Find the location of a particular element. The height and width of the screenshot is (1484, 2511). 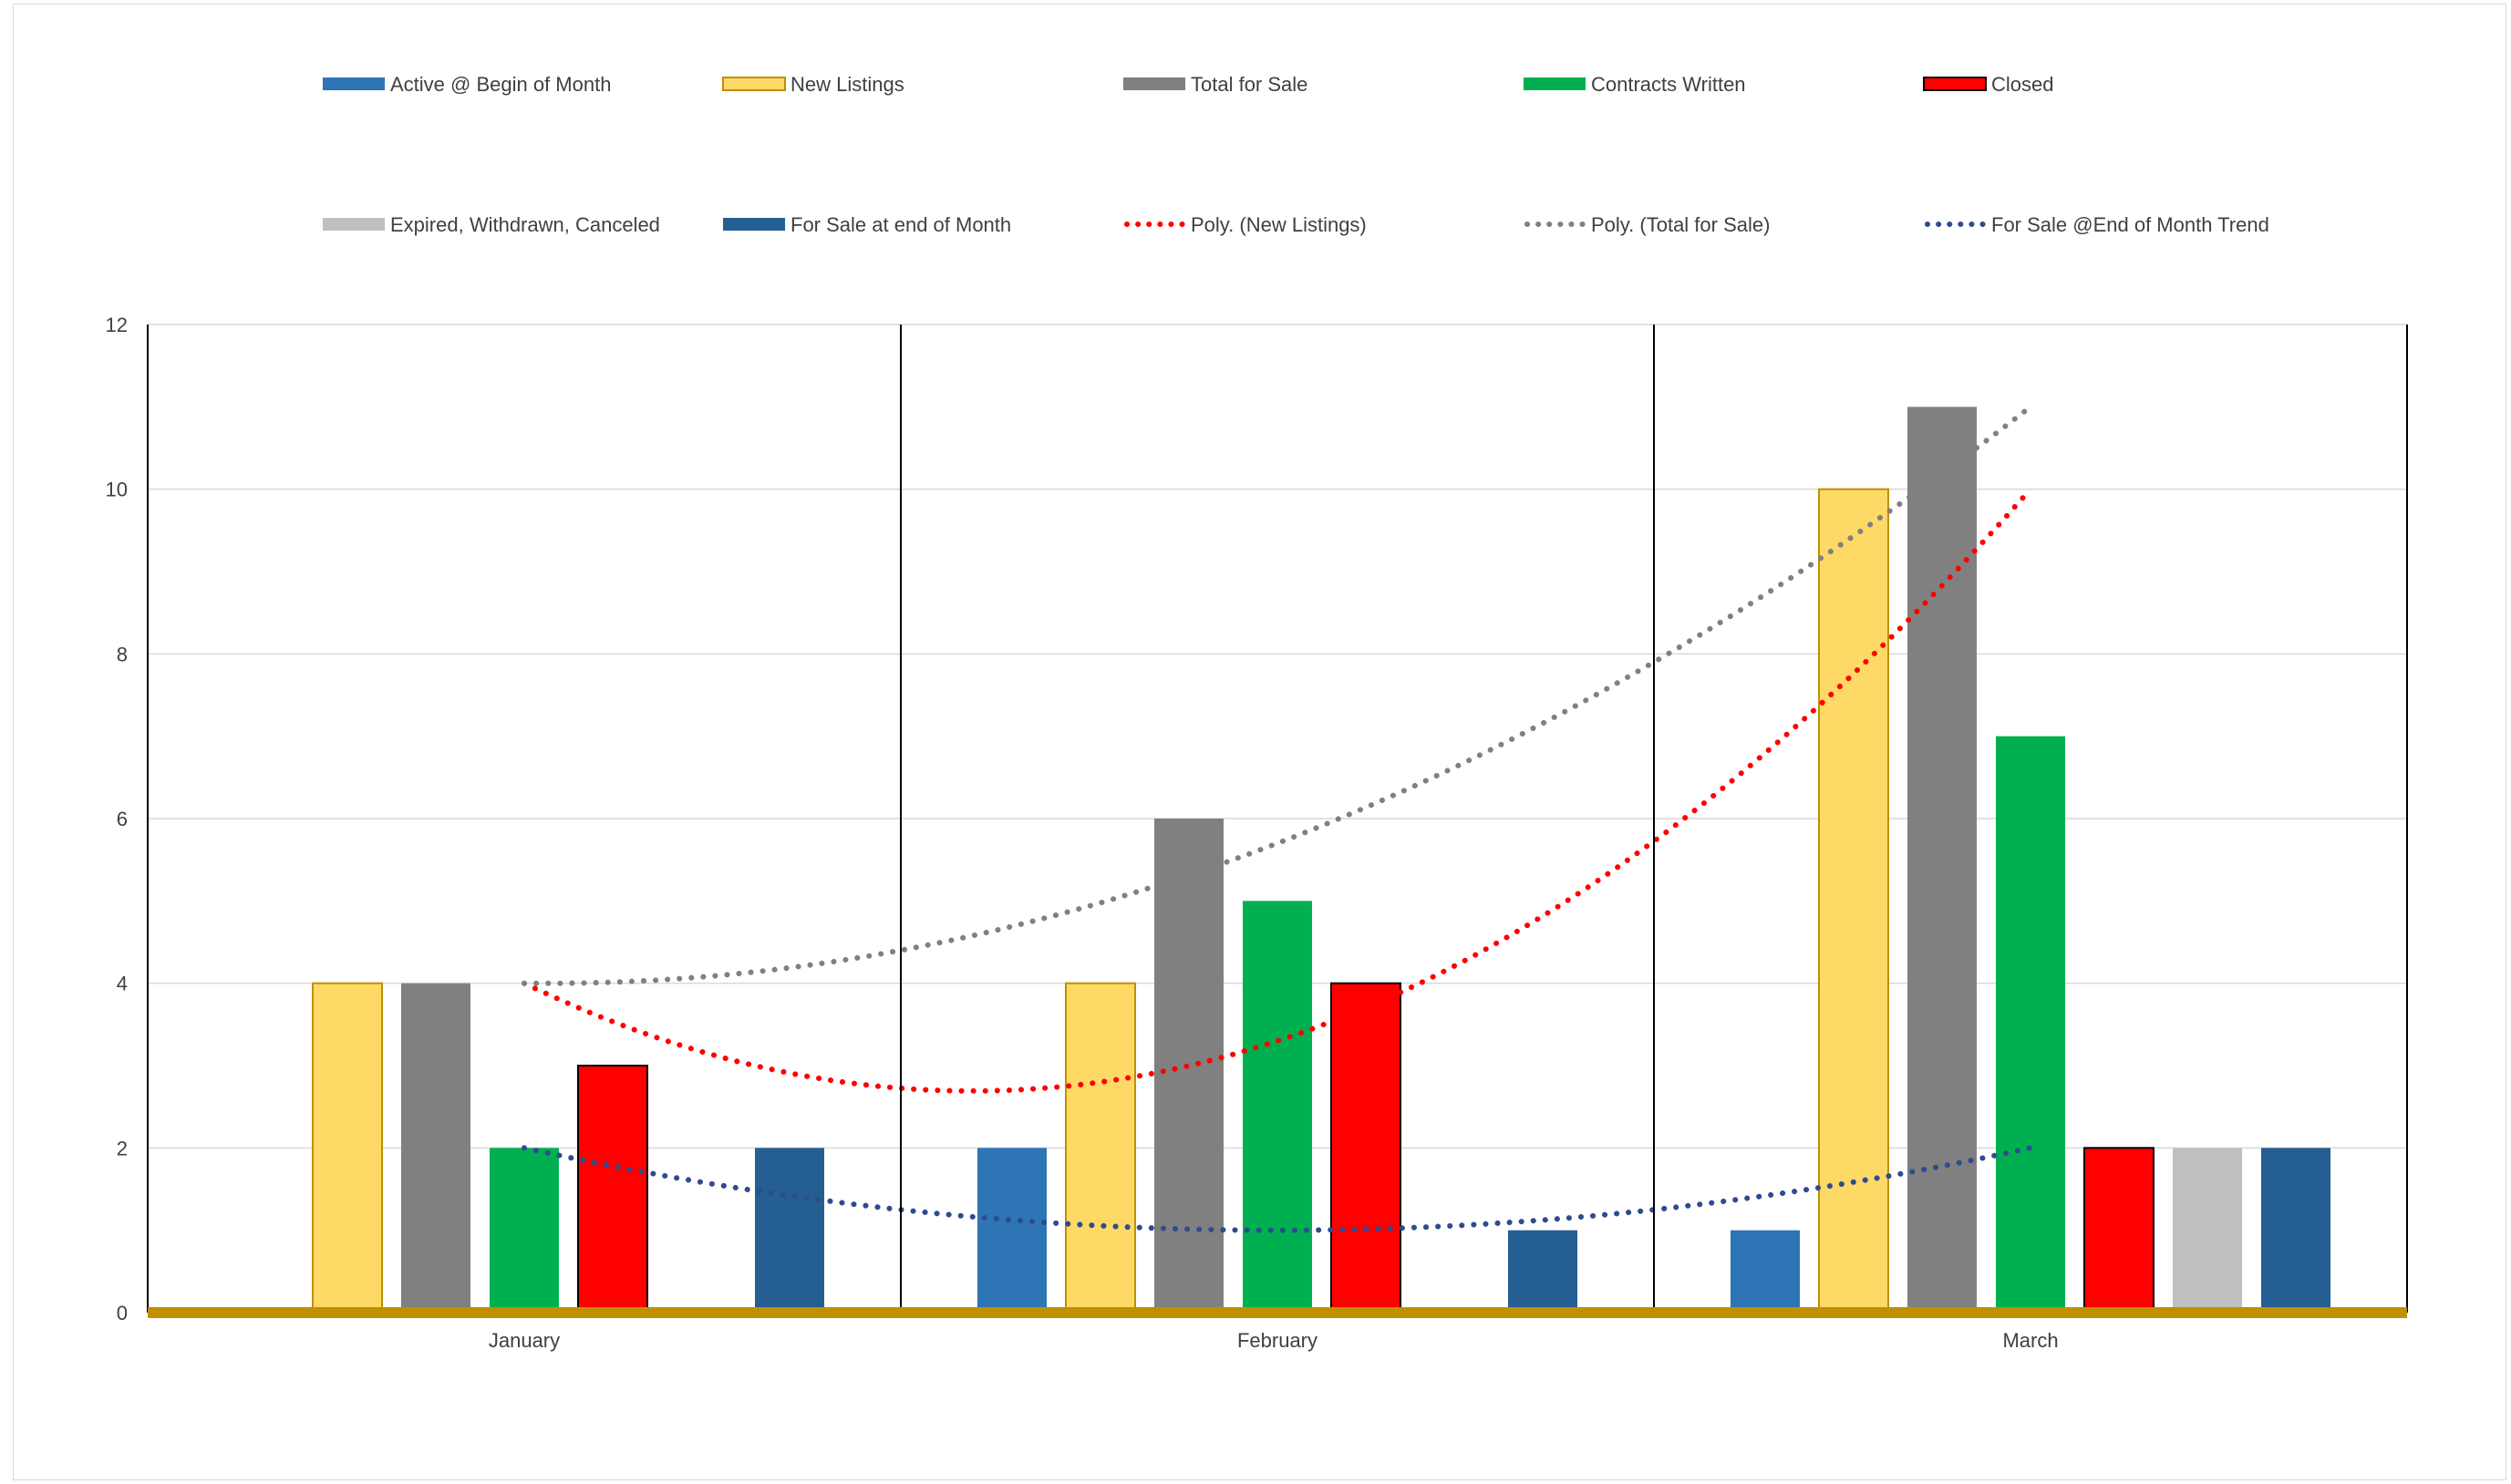

y-tick-label: 12 is located at coordinates (117, 325).